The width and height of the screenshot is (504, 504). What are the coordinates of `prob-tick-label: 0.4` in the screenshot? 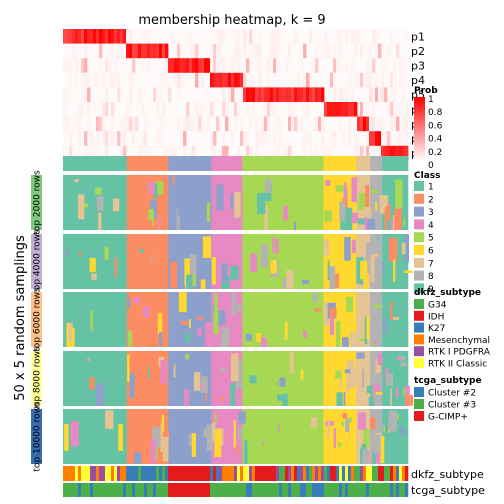 It's located at (435, 140).